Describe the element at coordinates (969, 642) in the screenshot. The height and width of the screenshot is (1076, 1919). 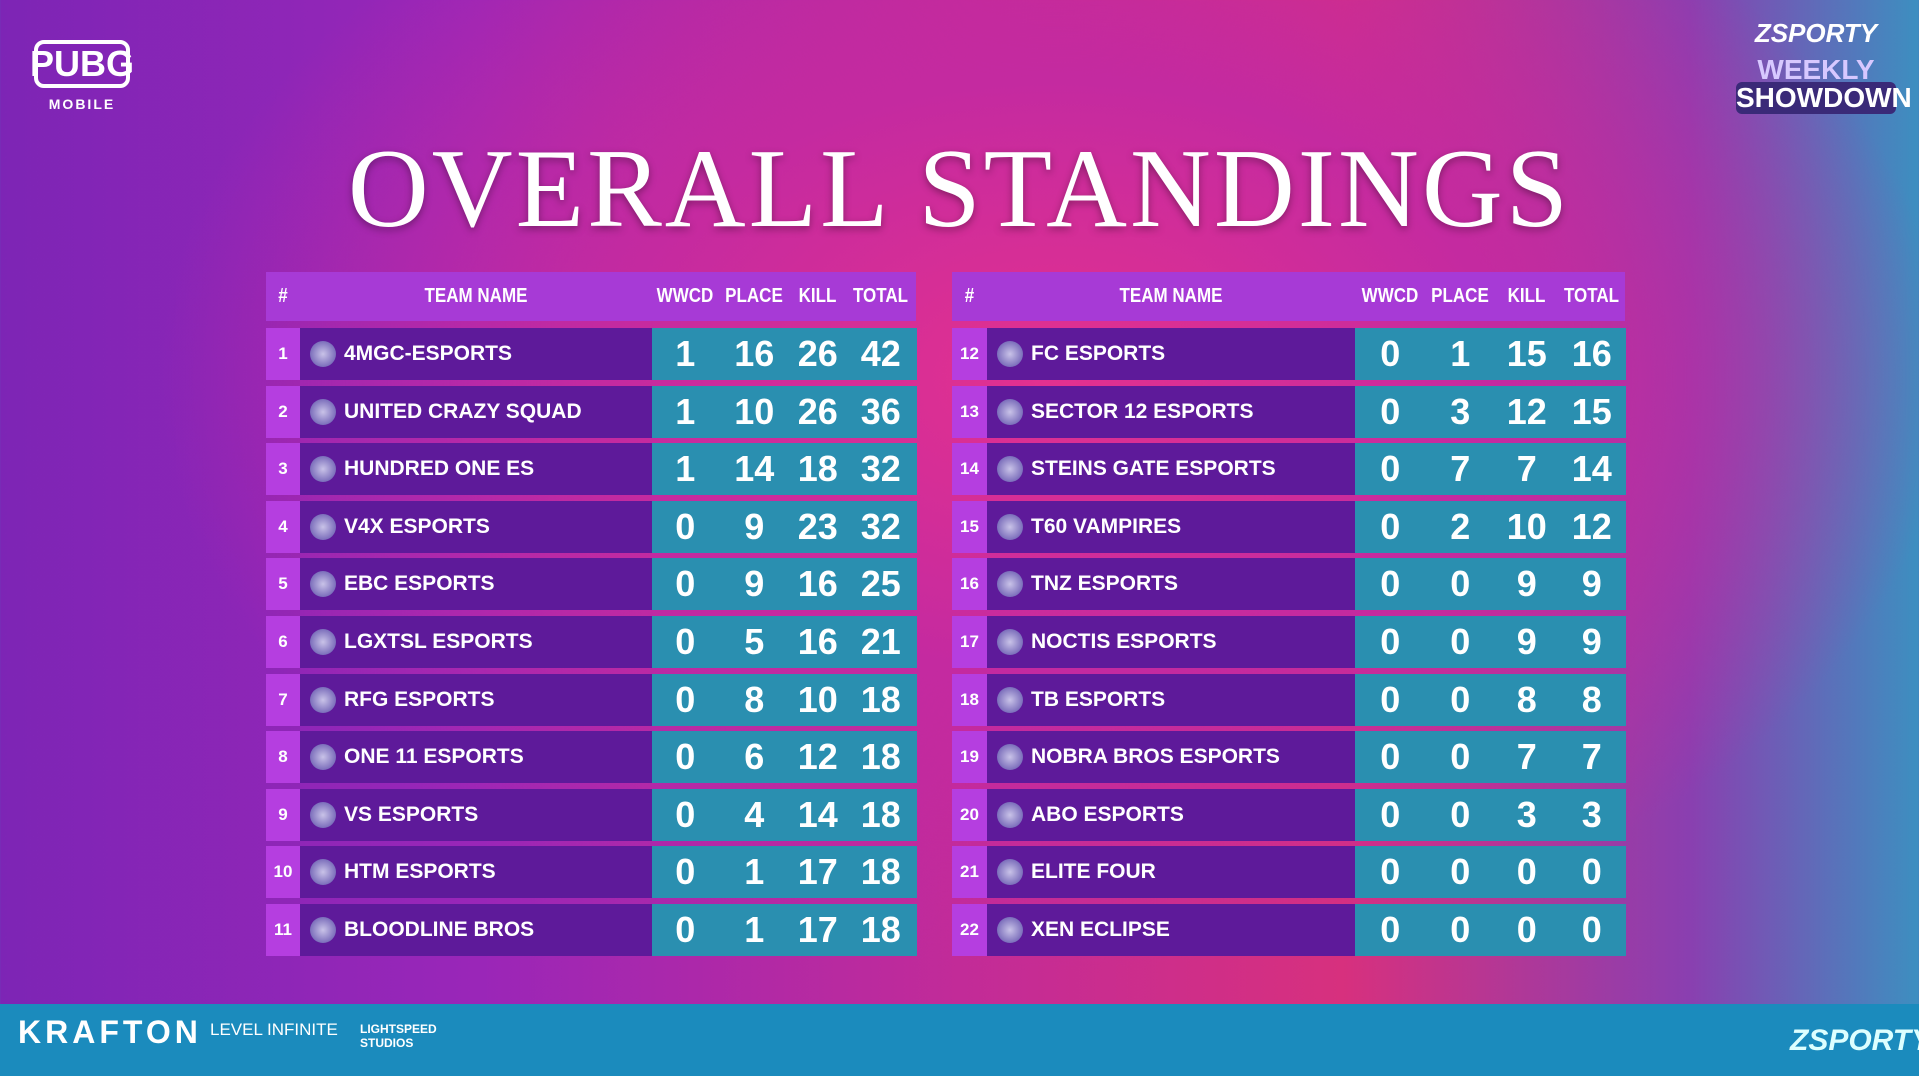
I see `rank: 17` at that location.